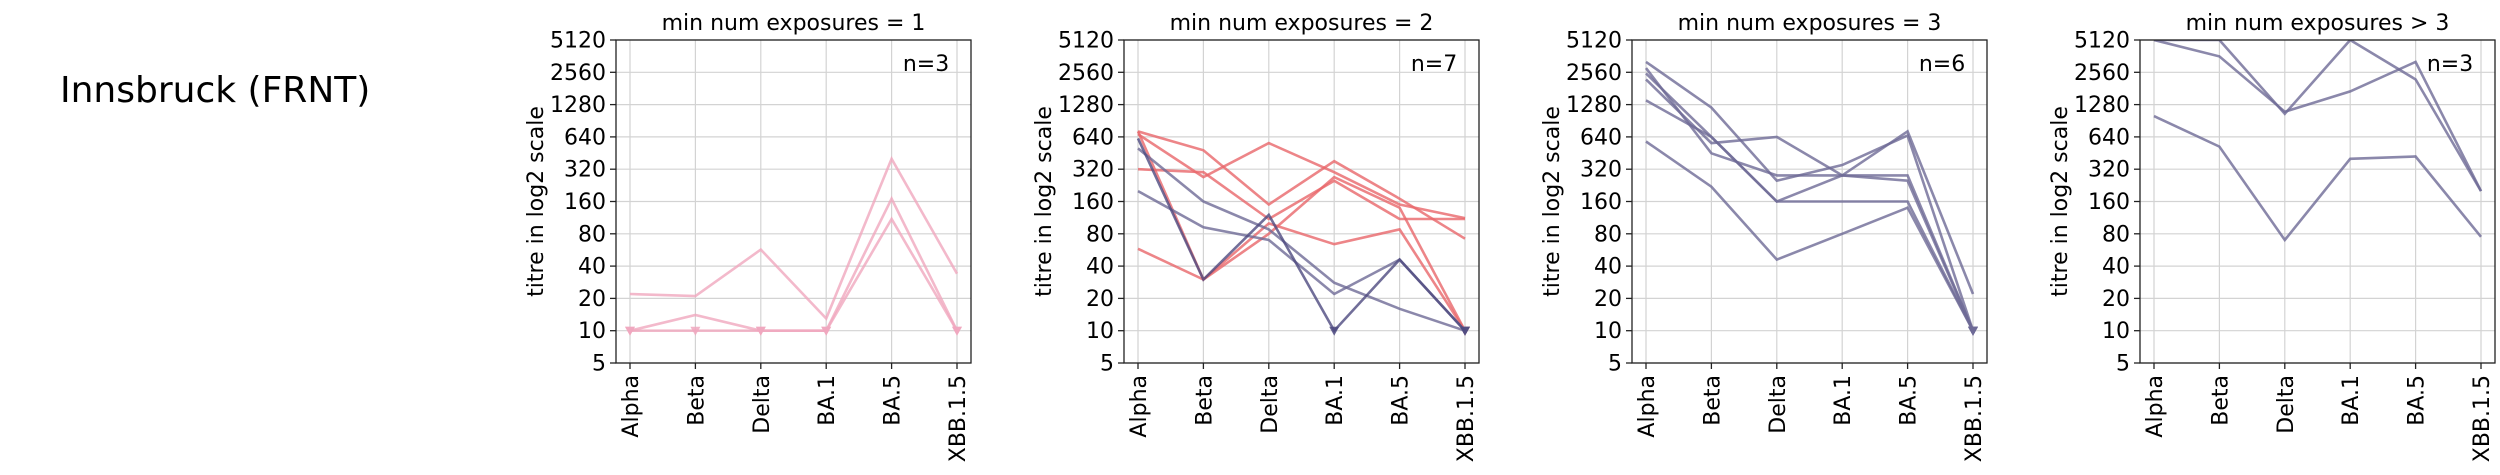 The image size is (2500, 475). I want to click on sample-count-annotation: n=6, so click(1942, 64).